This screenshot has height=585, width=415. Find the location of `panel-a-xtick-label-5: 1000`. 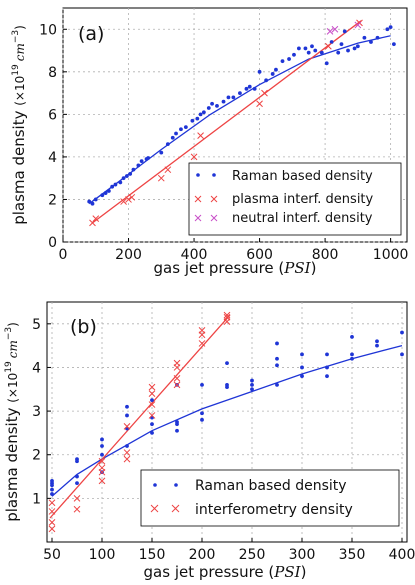

panel-a-xtick-label-5: 1000 is located at coordinates (391, 255).